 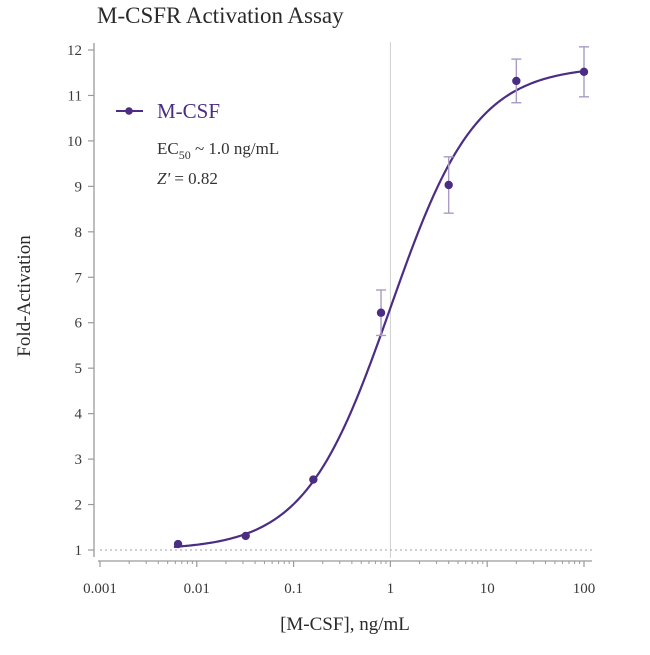 What do you see at coordinates (391, 589) in the screenshot?
I see `x-tick-label-4: 1` at bounding box center [391, 589].